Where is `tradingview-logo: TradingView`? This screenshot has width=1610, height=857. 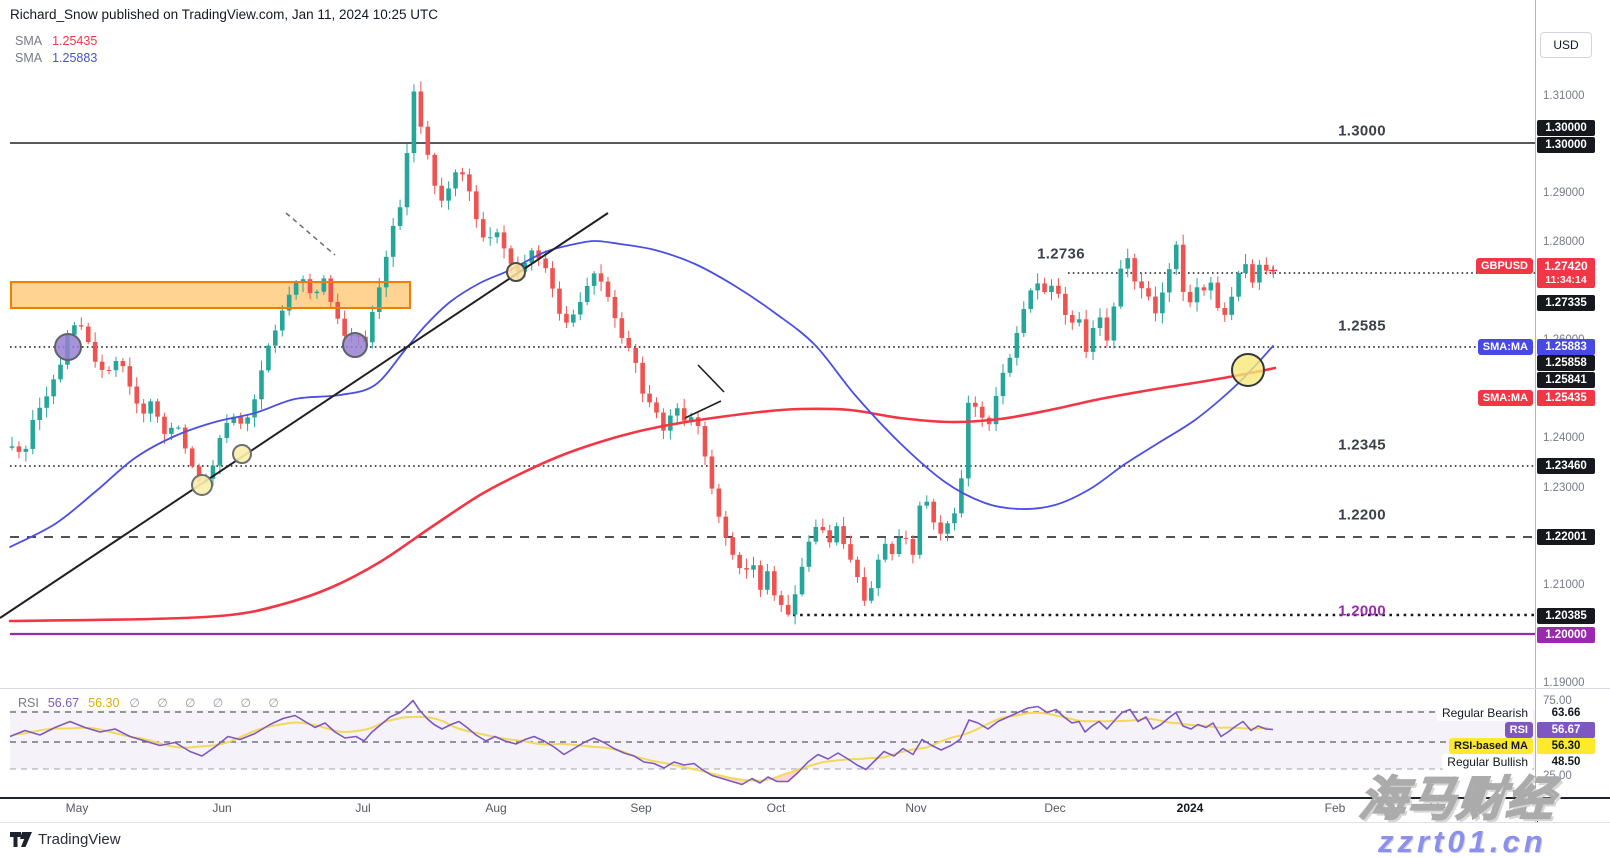 tradingview-logo: TradingView is located at coordinates (65, 839).